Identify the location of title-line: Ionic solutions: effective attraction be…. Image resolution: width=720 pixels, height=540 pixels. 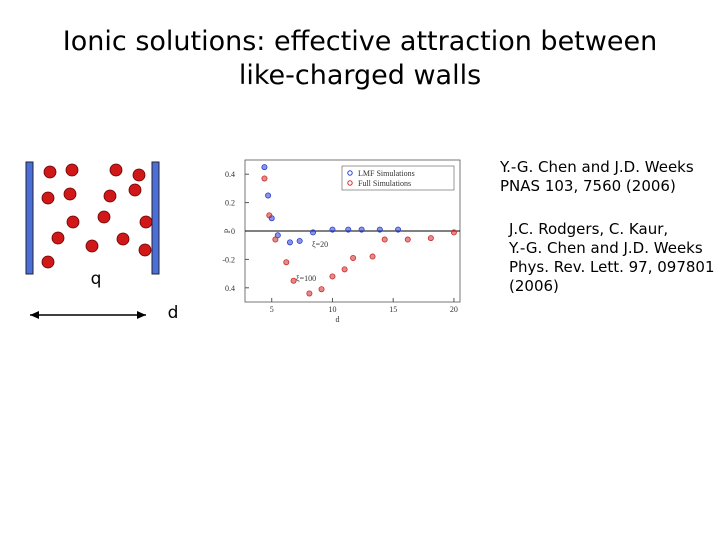
(360, 41).